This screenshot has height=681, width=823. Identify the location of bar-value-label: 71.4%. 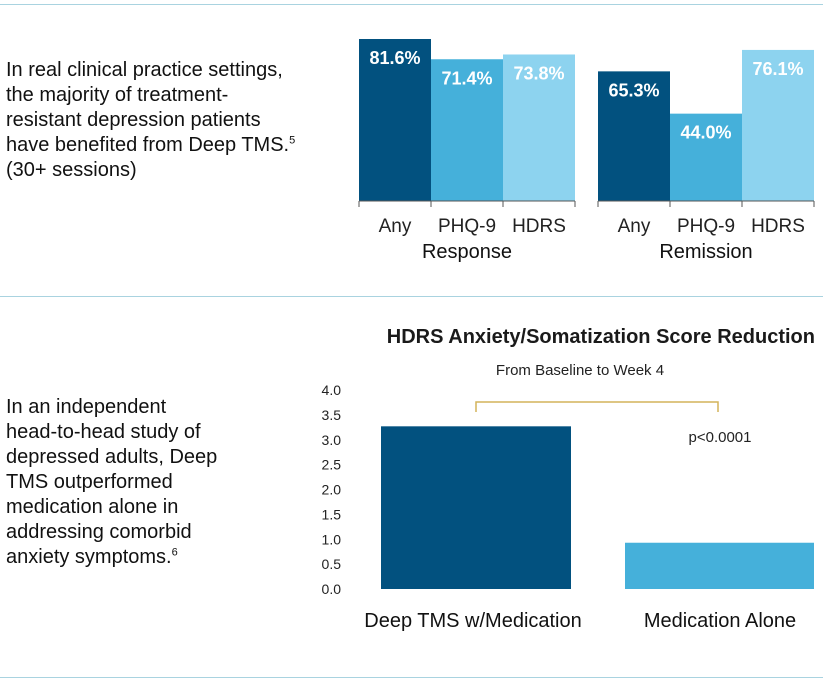
(466, 78).